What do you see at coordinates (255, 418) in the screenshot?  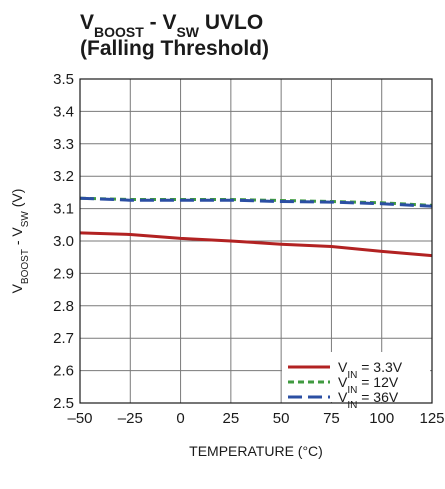 I see `x-tick-labels: –50 –25 0 25 50 75 100 125` at bounding box center [255, 418].